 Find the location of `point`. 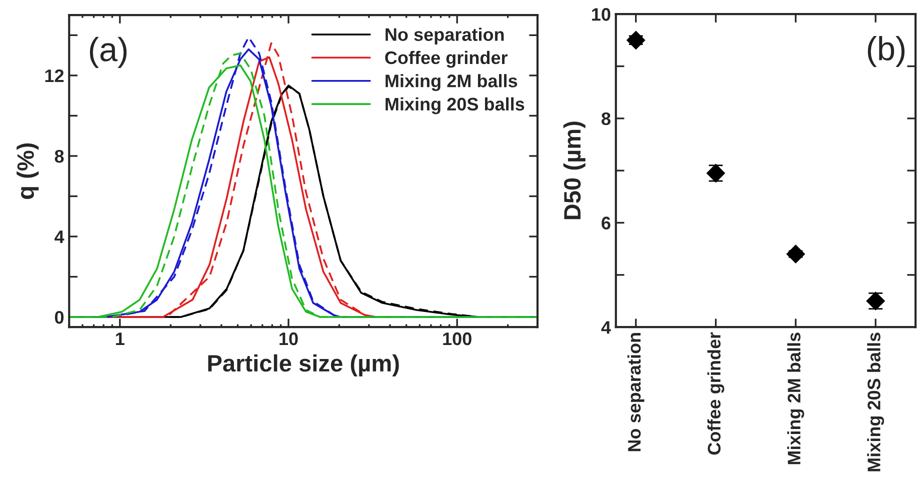

point is located at coordinates (715, 173).